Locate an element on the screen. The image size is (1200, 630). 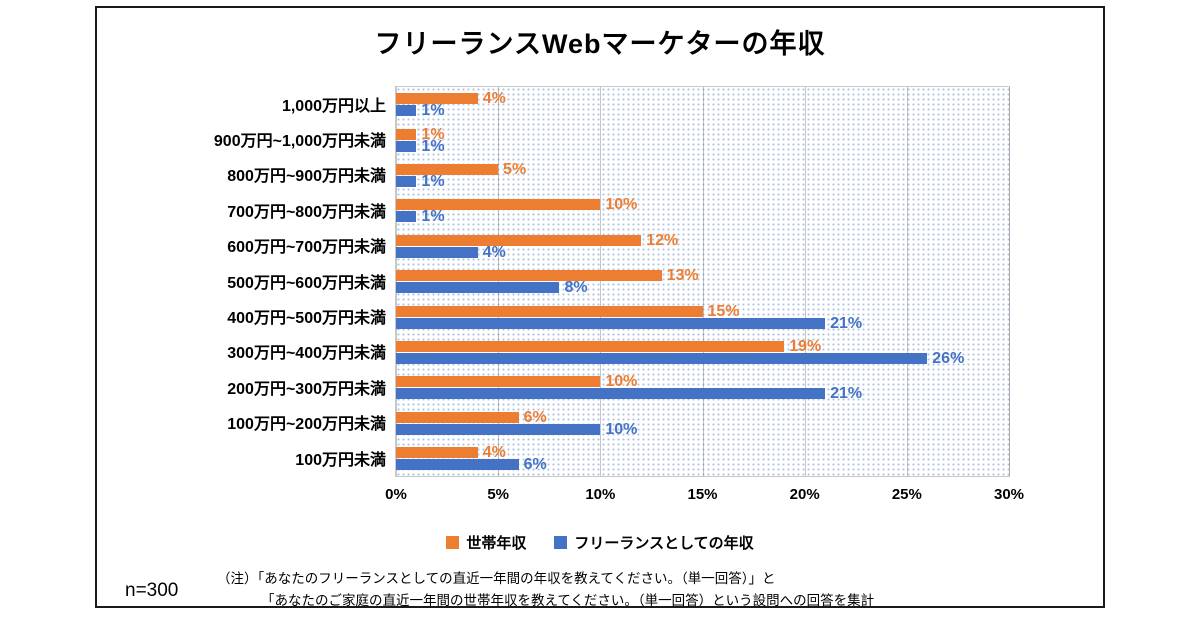
bar-row: 13% 8% is located at coordinates (702, 281).